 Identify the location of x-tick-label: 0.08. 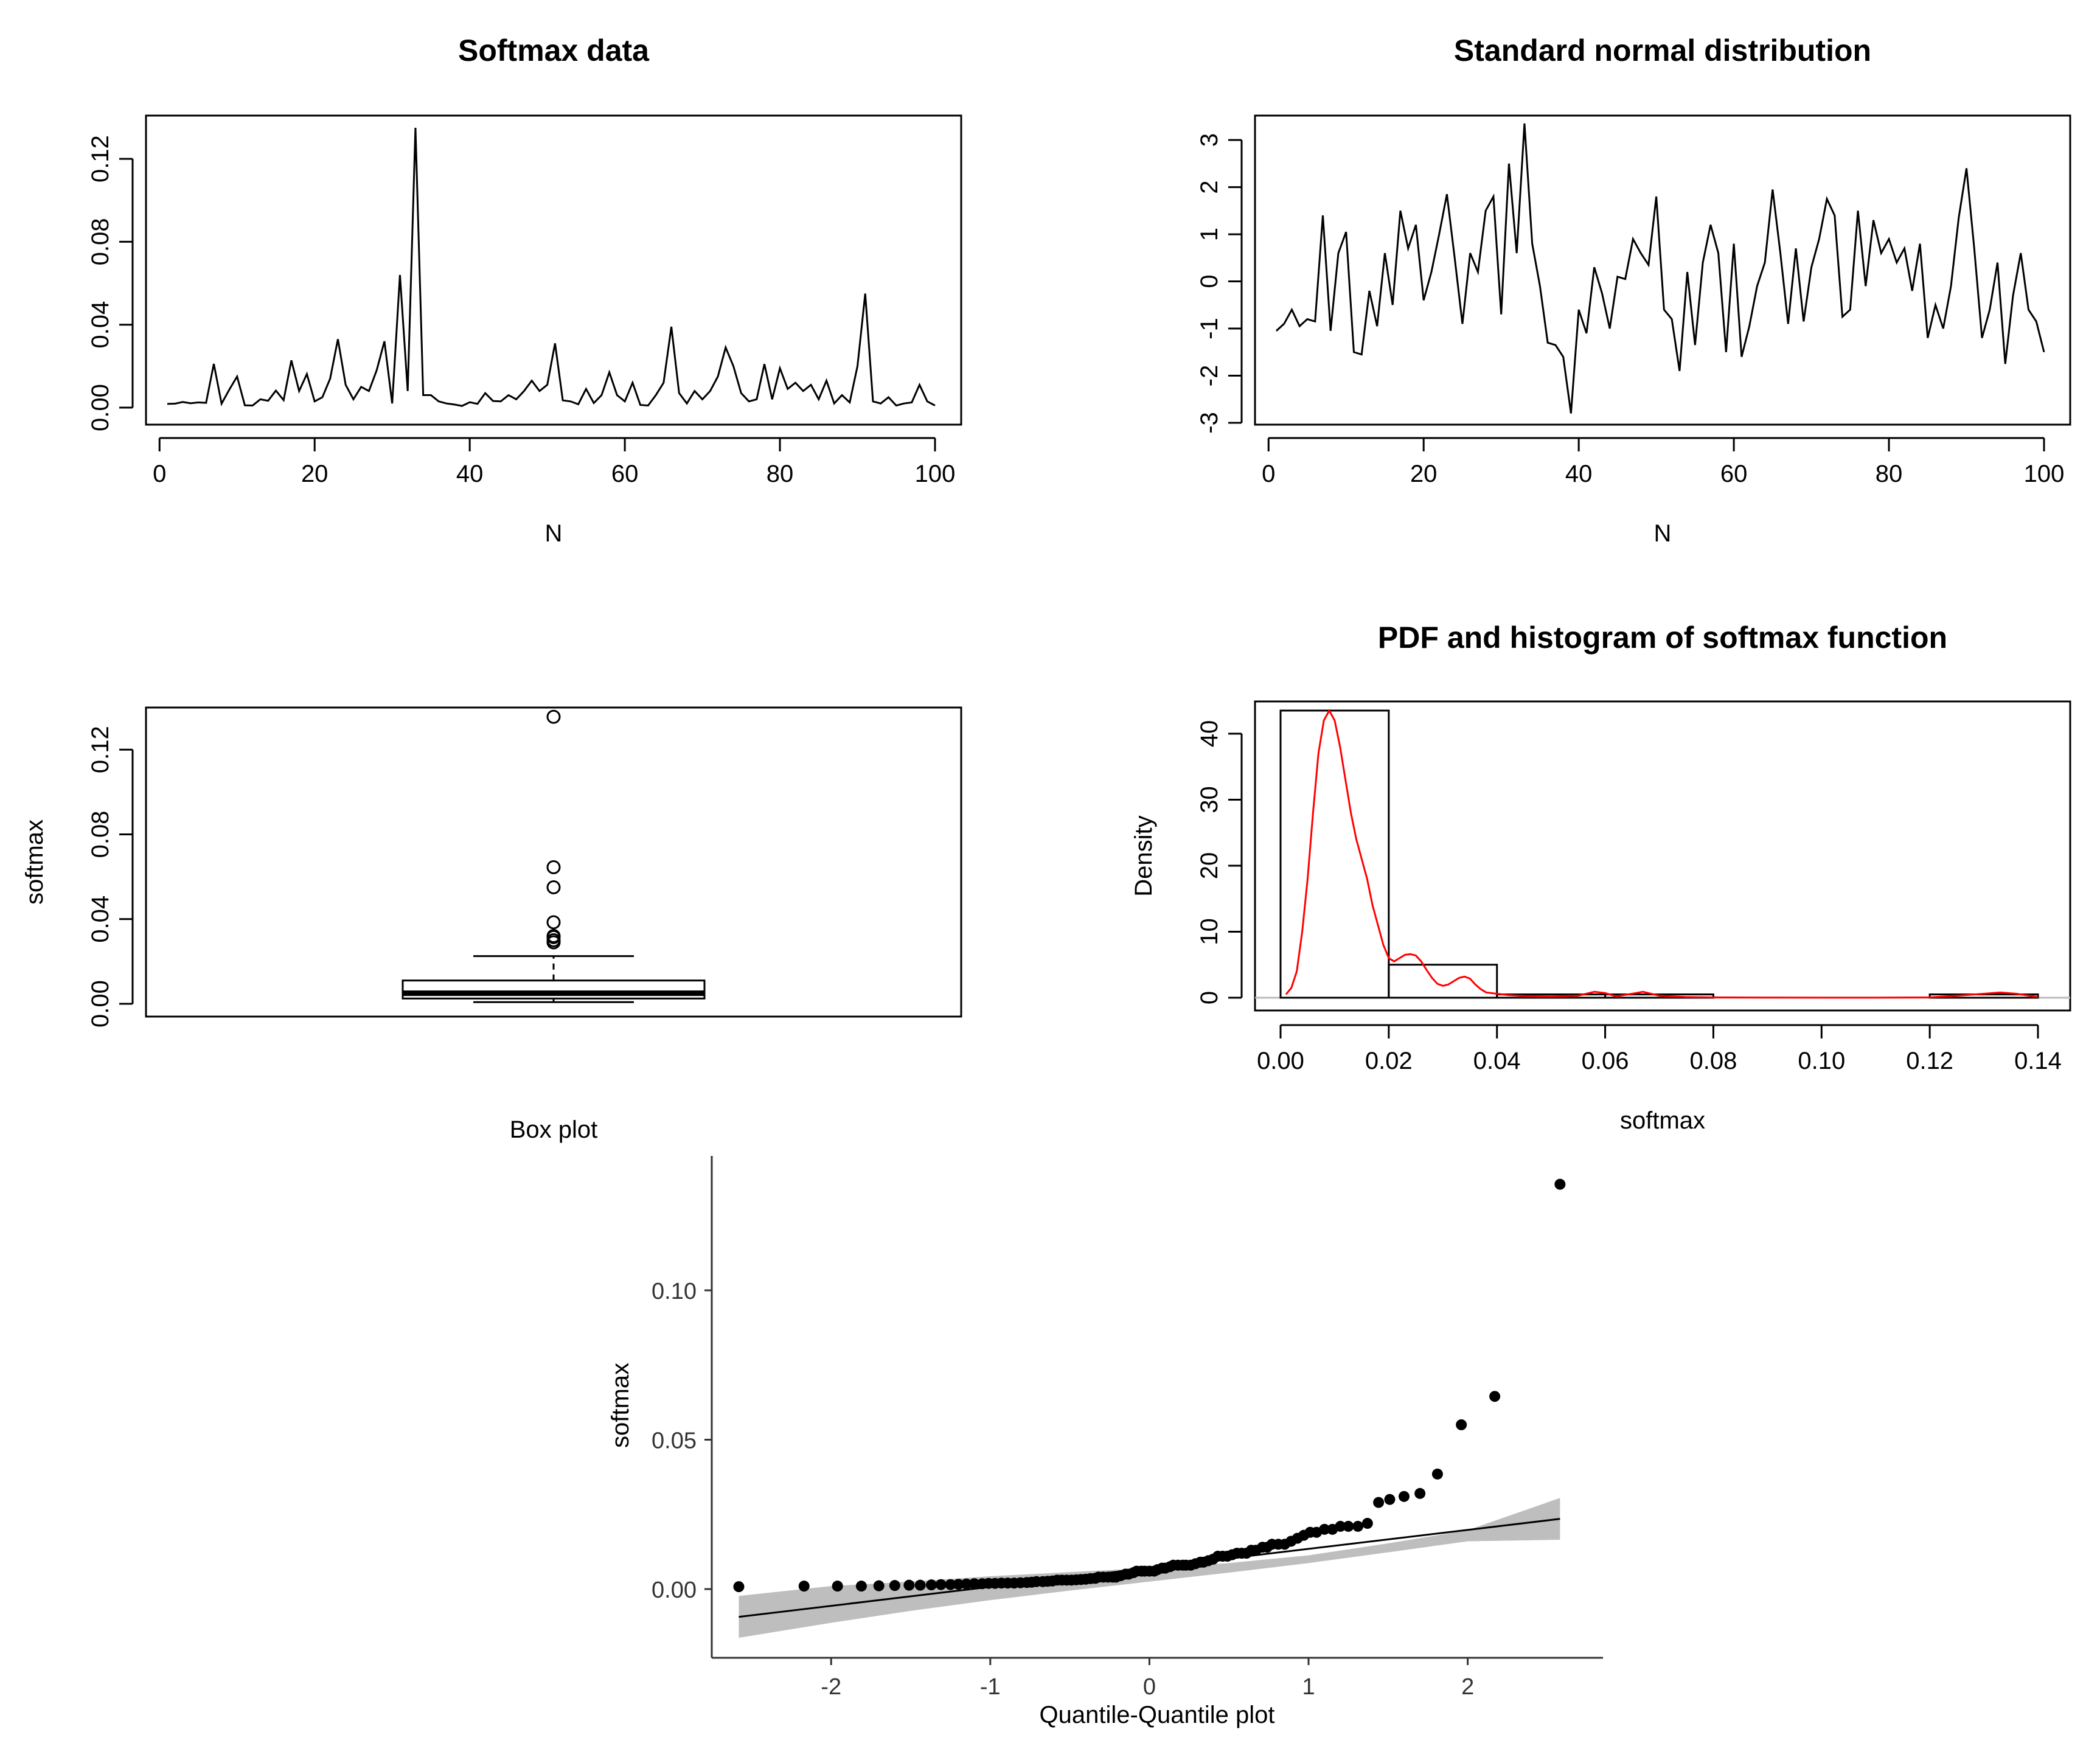
(1713, 1061).